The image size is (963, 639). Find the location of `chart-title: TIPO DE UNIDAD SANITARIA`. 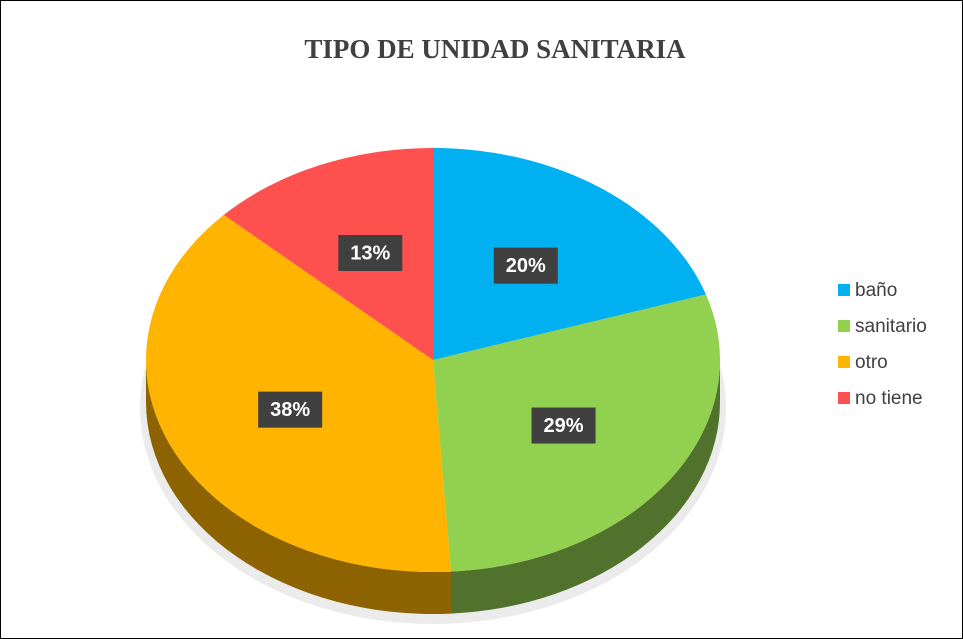

chart-title: TIPO DE UNIDAD SANITARIA is located at coordinates (495, 49).